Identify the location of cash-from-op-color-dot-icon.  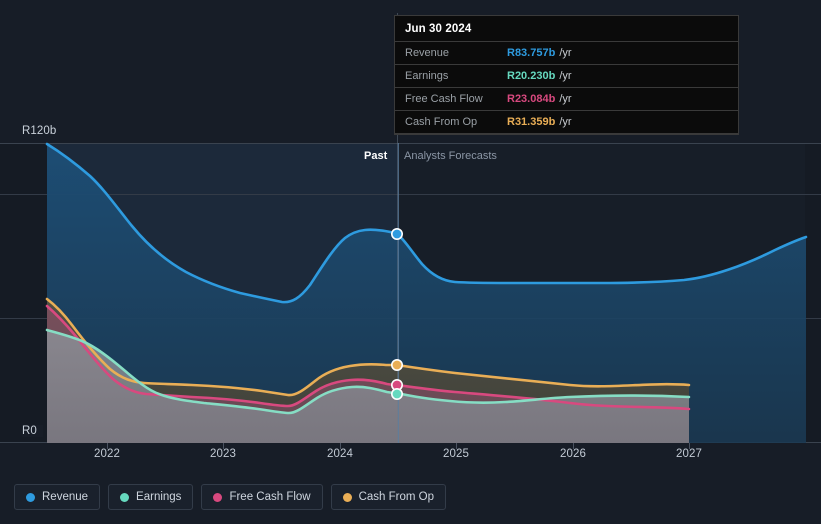
(347, 497).